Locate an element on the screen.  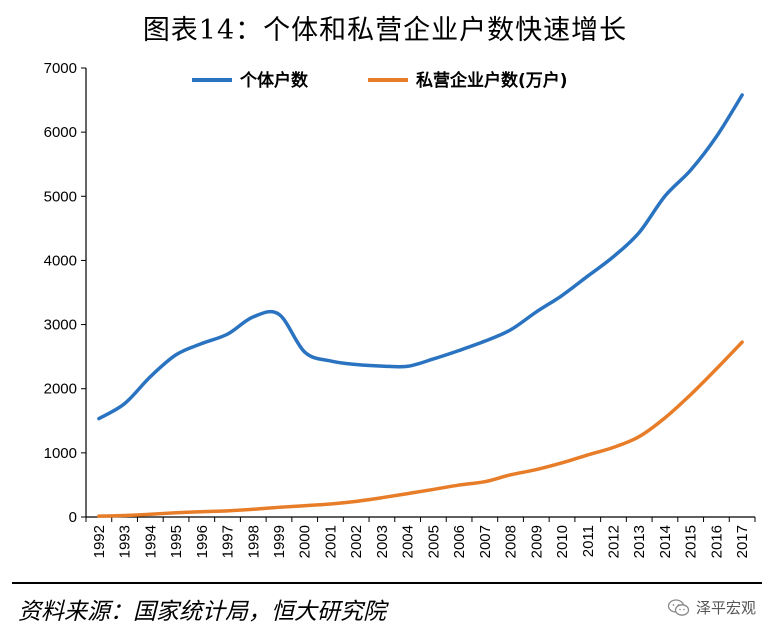
source-note: 资料来源：国家统计局，恒大研究院 is located at coordinates (202, 612).